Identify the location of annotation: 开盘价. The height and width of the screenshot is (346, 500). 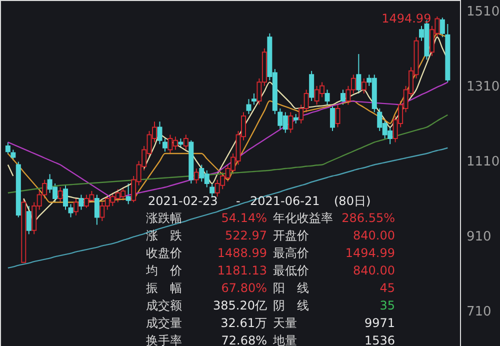
(291, 235).